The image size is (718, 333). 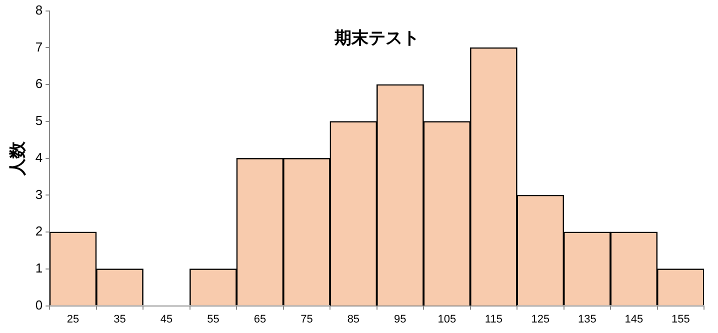 I want to click on y-tick-label: 6, so click(x=39, y=84).